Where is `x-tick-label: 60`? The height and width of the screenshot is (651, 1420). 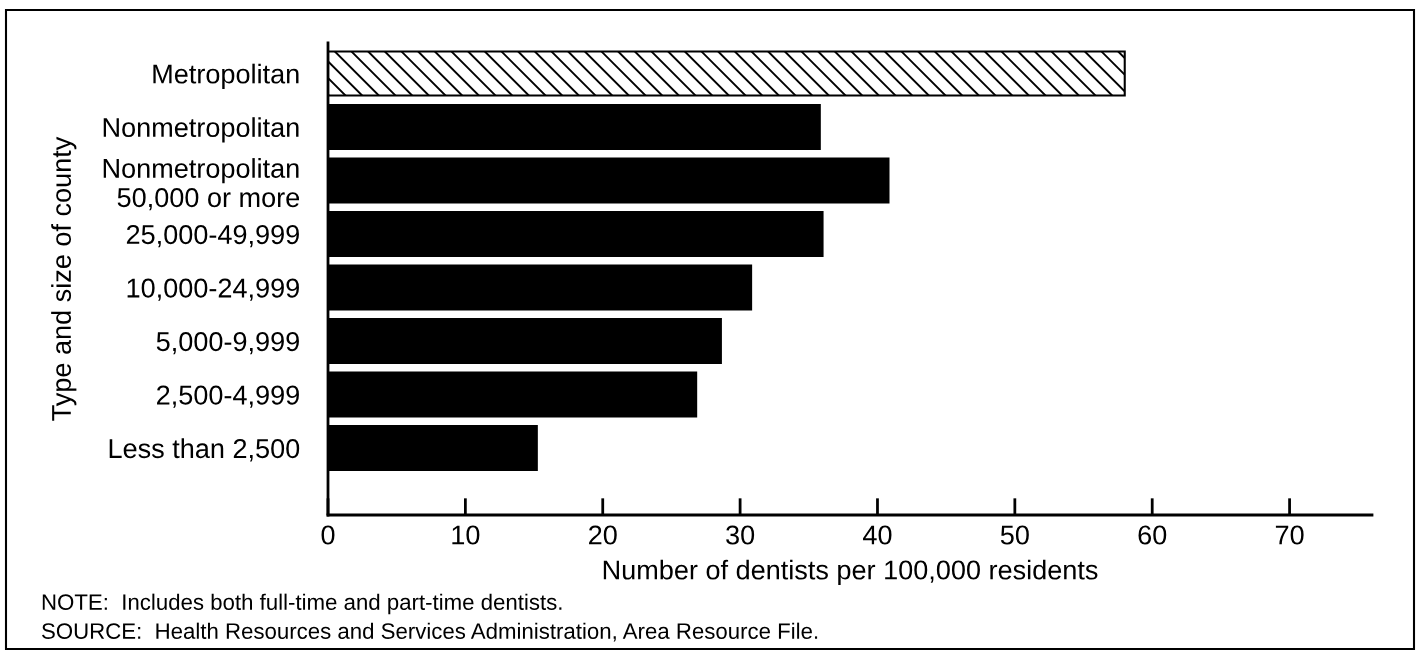 x-tick-label: 60 is located at coordinates (1152, 535).